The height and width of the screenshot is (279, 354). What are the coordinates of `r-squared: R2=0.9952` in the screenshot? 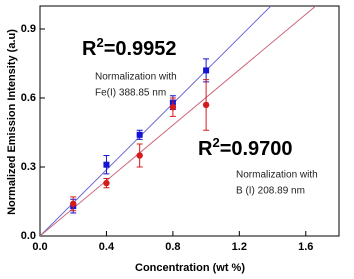 It's located at (129, 47).